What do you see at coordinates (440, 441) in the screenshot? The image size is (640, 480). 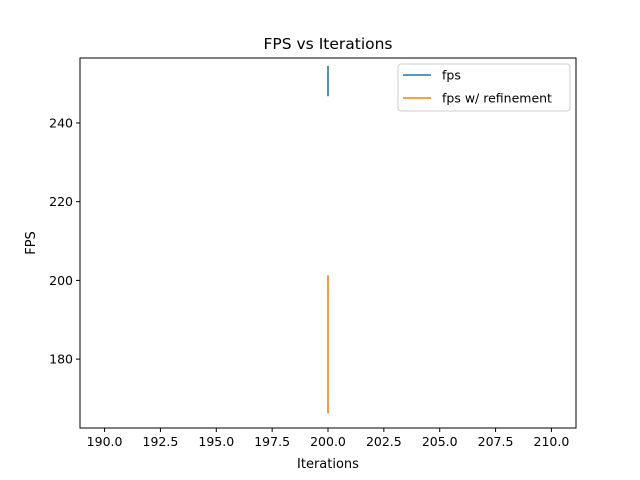 I see `x-tick-label: 205.0` at bounding box center [440, 441].